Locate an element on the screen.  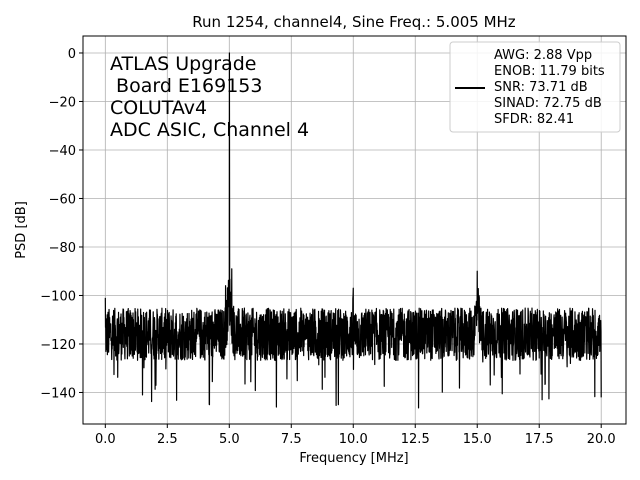
x-tick-label: 10.0 is located at coordinates (353, 439).